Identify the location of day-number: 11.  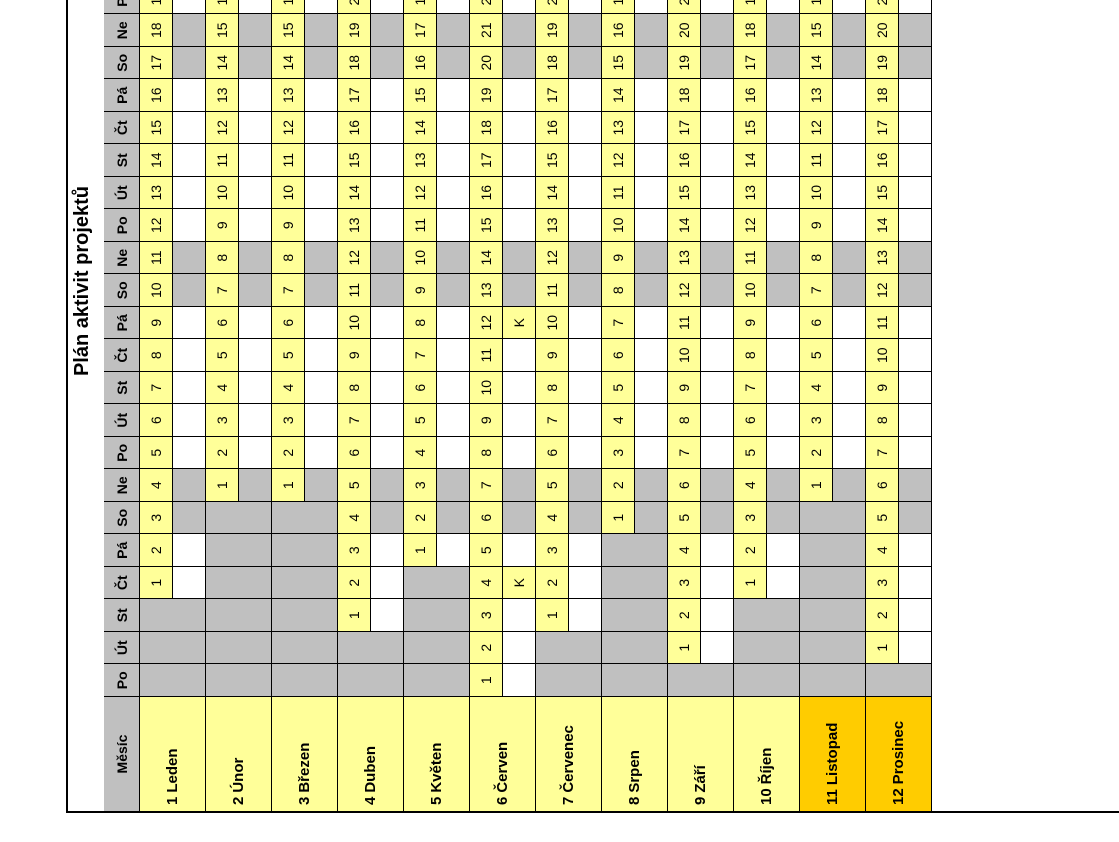
(288, 159).